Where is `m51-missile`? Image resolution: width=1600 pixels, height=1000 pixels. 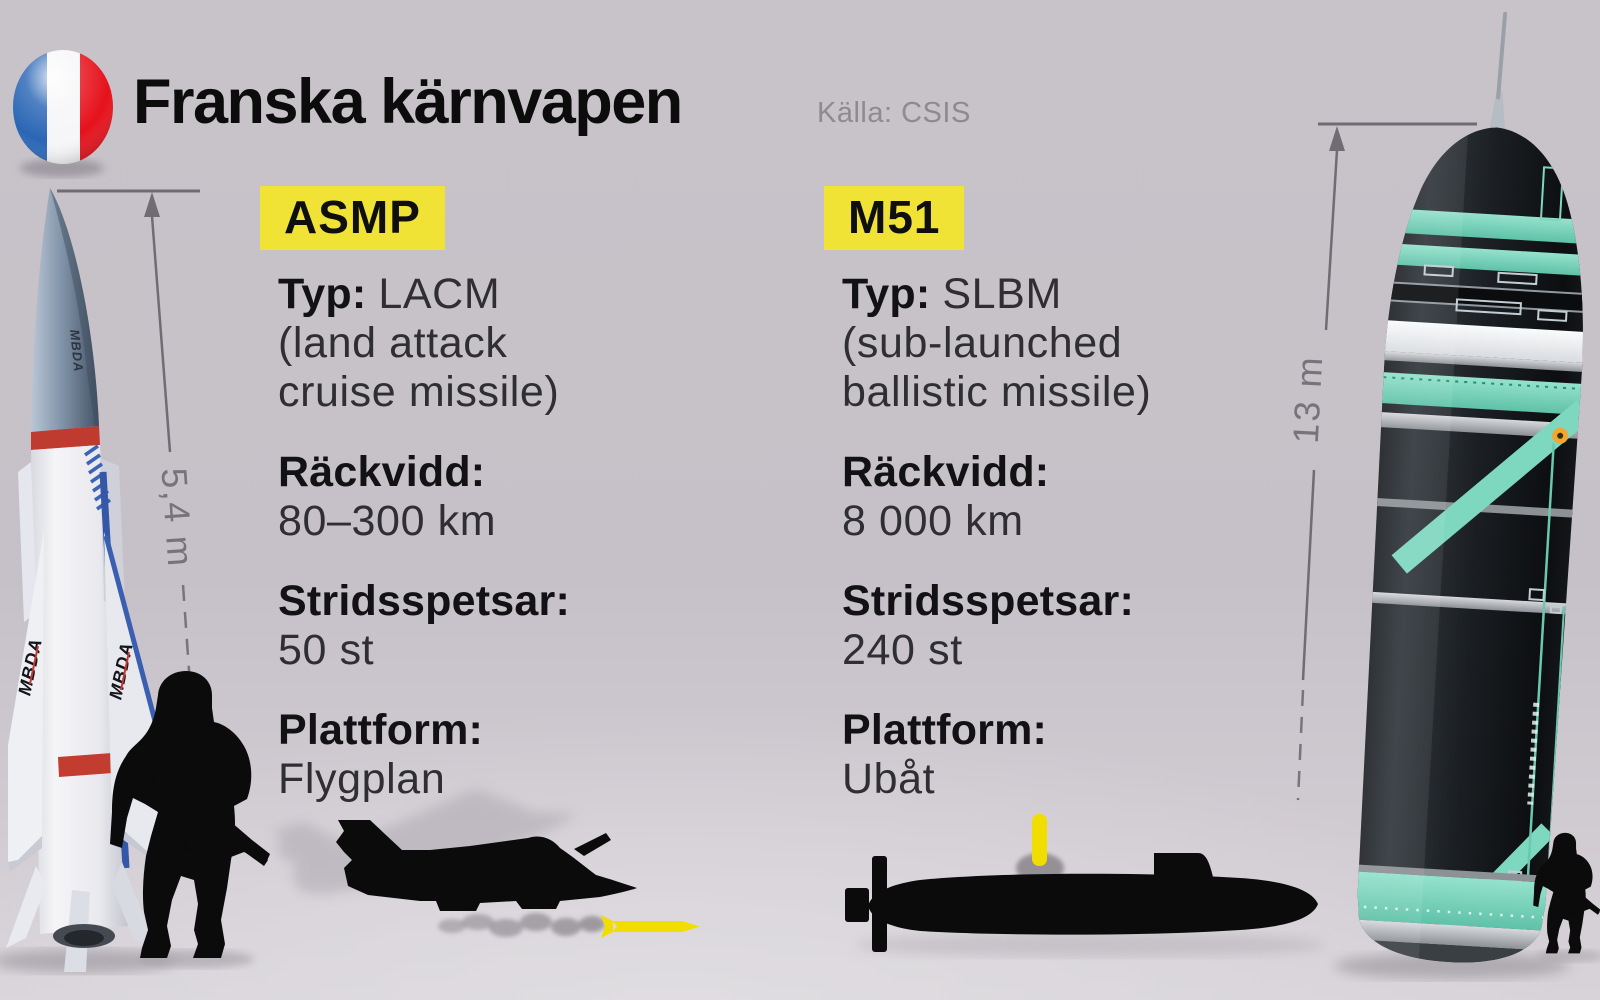 m51-missile is located at coordinates (1472, 489).